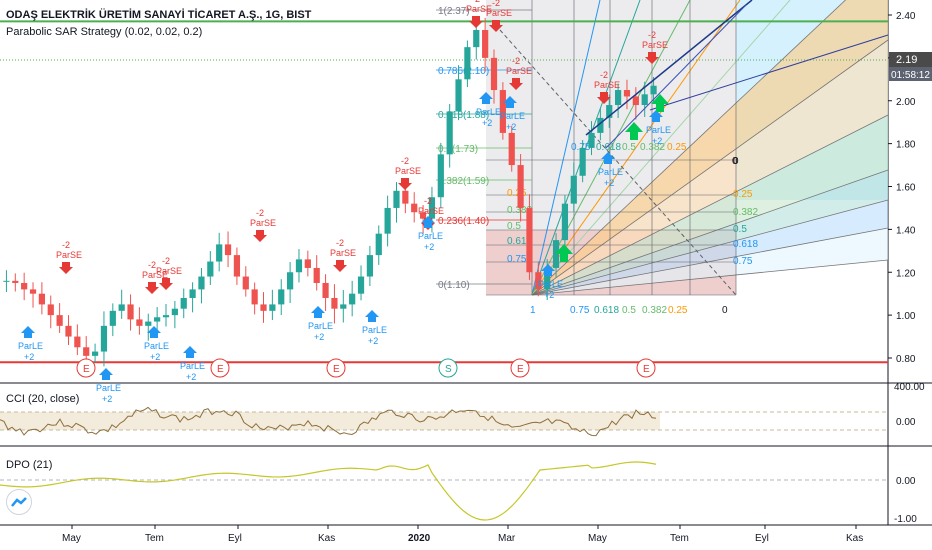 The width and height of the screenshot is (932, 550). What do you see at coordinates (906, 188) in the screenshot?
I see `price-tick: 1.60` at bounding box center [906, 188].